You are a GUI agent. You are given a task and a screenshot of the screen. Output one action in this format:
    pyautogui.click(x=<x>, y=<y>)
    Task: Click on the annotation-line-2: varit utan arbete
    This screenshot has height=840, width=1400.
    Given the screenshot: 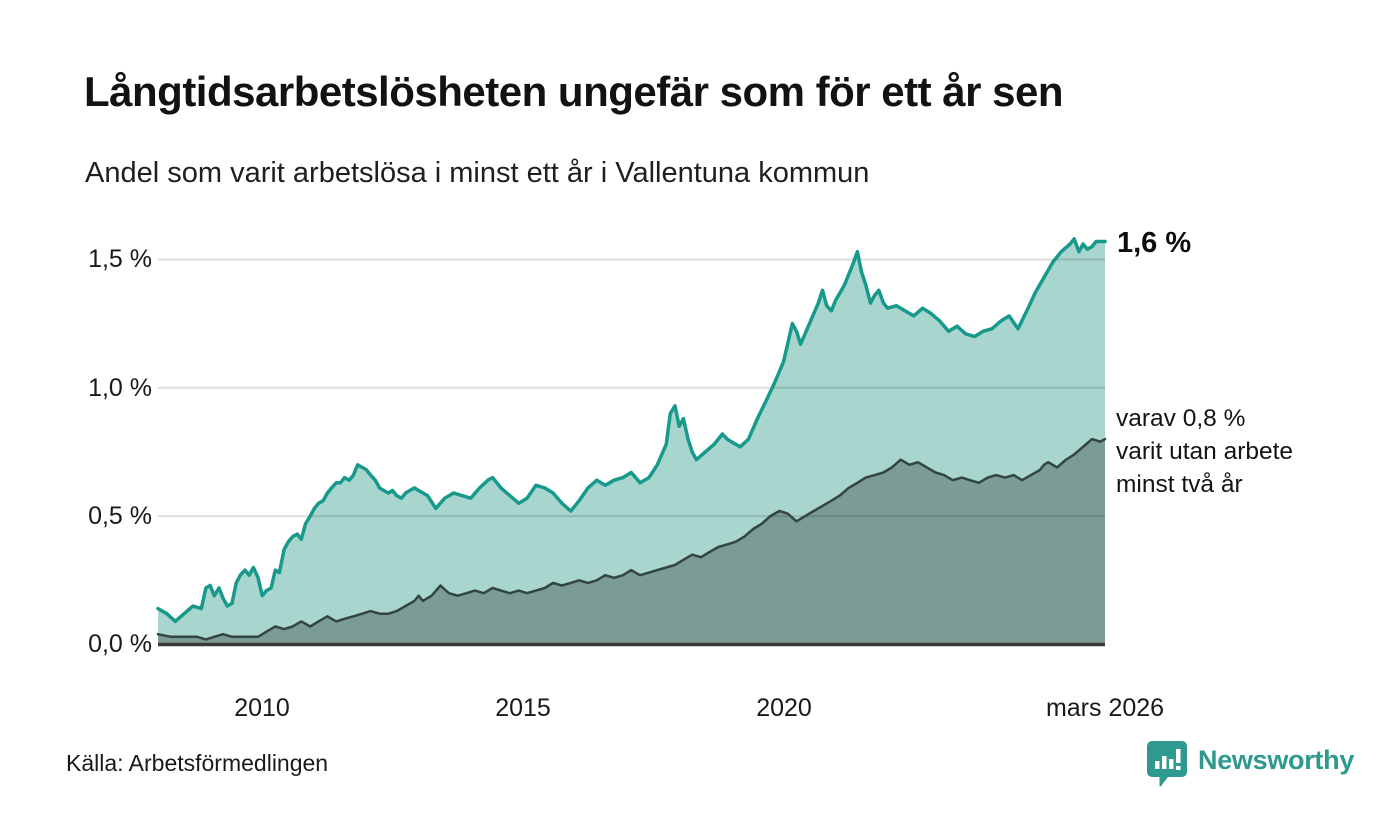 What is the action you would take?
    pyautogui.click(x=1205, y=451)
    